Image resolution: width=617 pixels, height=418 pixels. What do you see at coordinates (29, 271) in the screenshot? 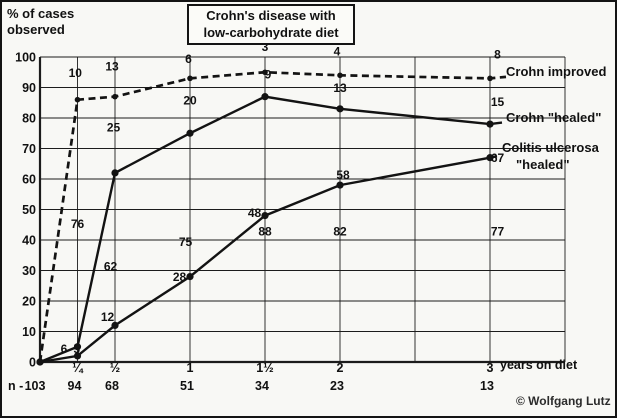
I see `y-tick-label: 30` at bounding box center [29, 271].